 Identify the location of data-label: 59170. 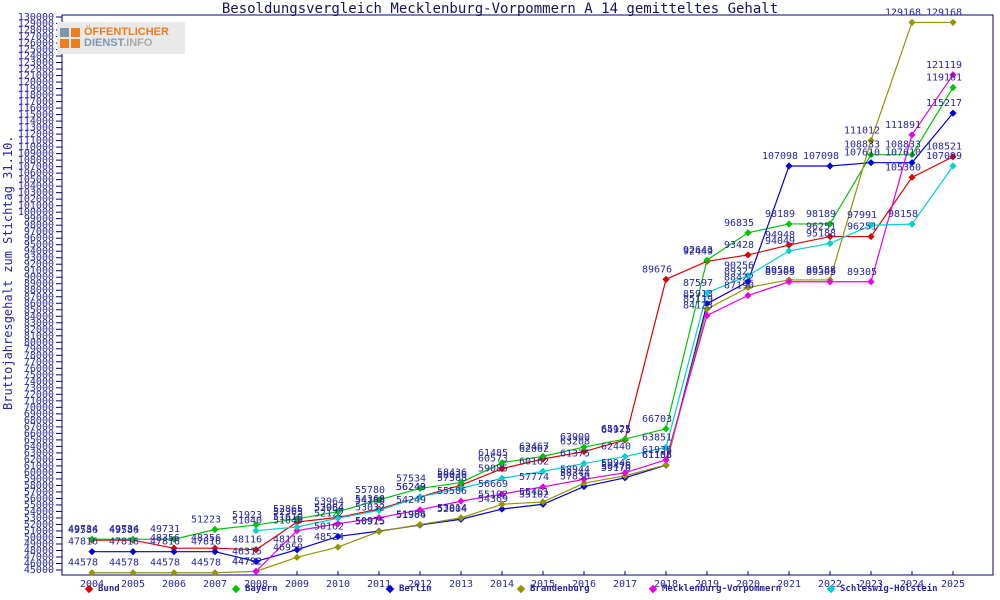
(616, 468).